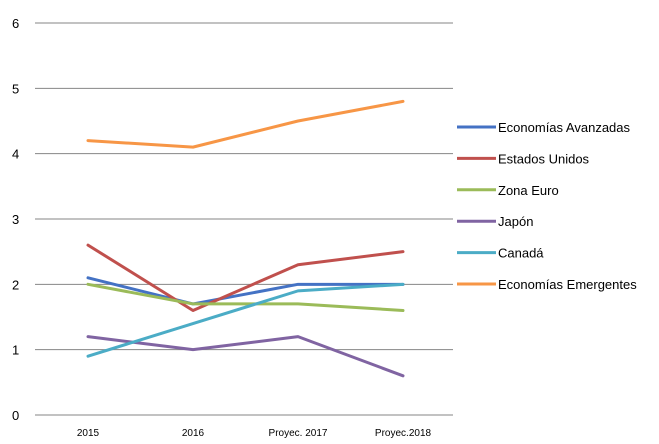  What do you see at coordinates (544, 158) in the screenshot?
I see `legend-label: Estados Unidos` at bounding box center [544, 158].